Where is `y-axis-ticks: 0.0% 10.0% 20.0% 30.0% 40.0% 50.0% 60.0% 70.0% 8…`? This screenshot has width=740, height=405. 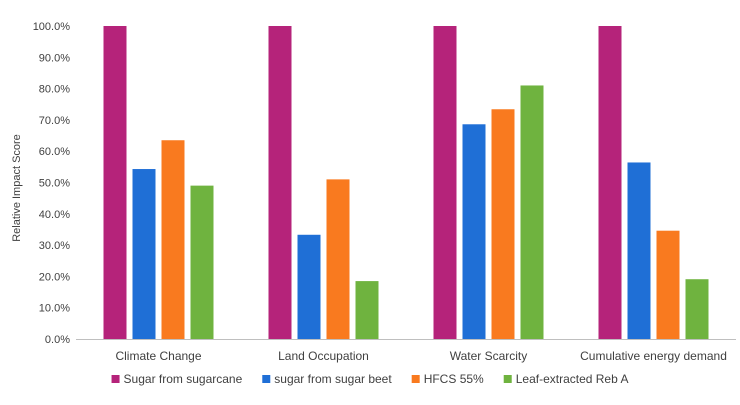 y-axis-ticks: 0.0% 10.0% 20.0% 30.0% 40.0% 50.0% 60.0% 70.0% 8… is located at coordinates (52, 183).